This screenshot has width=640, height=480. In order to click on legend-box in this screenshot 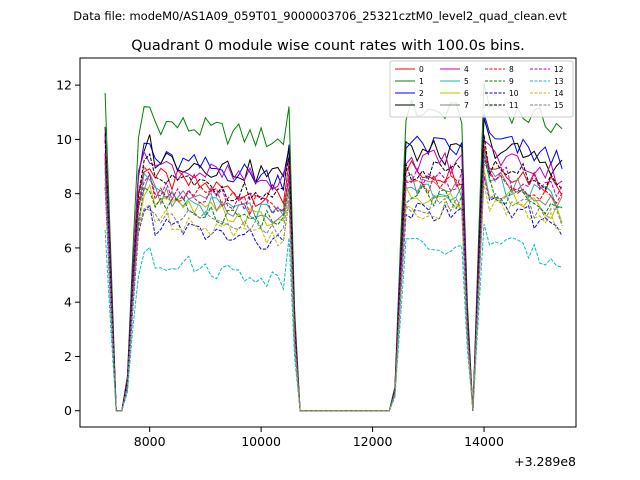, I will do `click(481, 89)`.